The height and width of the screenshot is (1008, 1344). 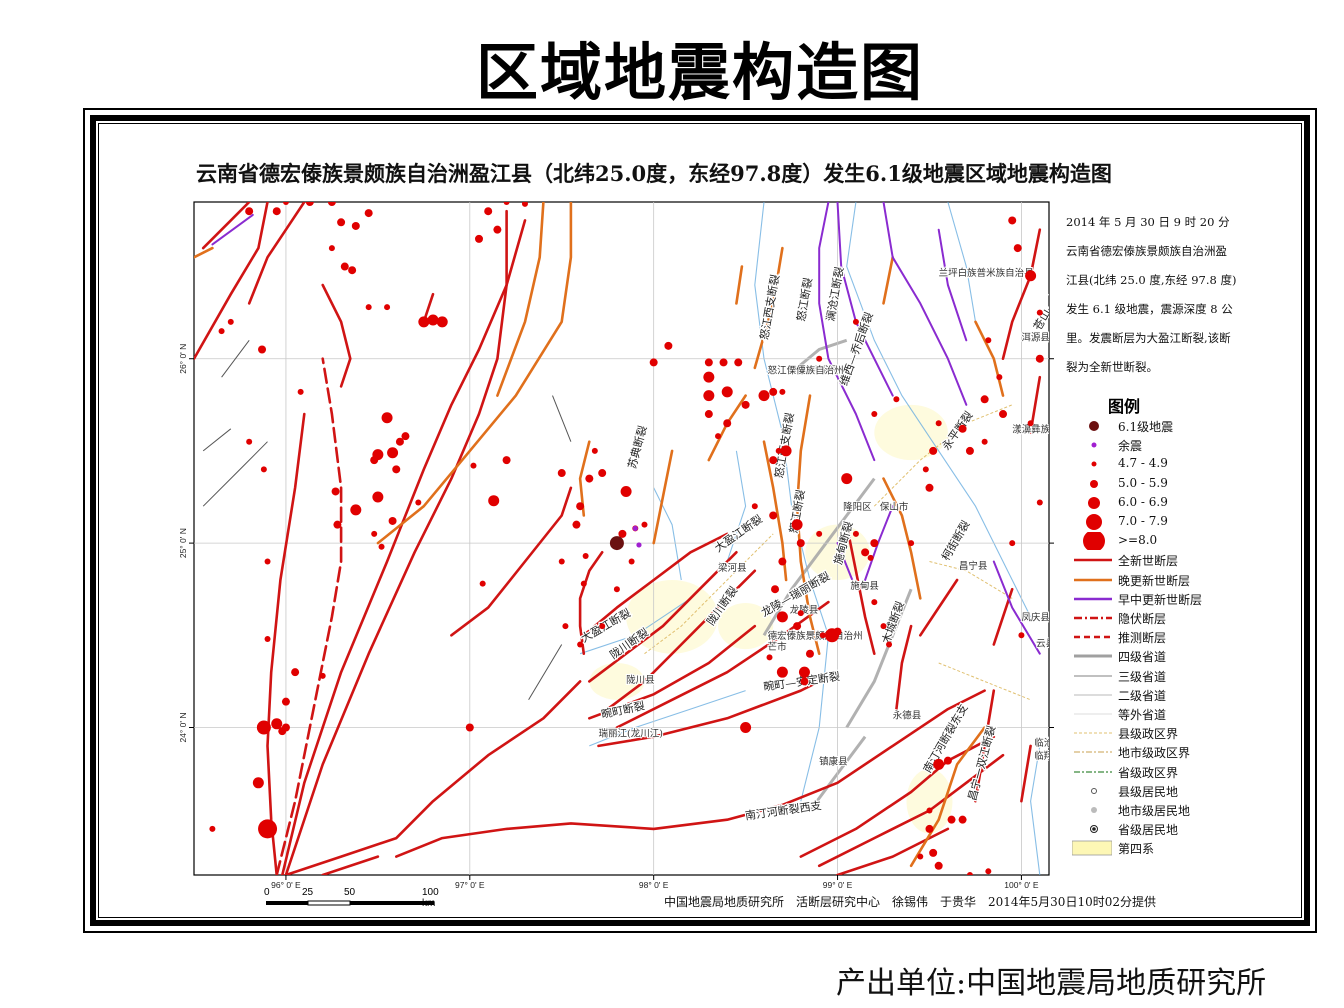 I want to click on legend-item: 省级政区界, so click(x=1172, y=772).